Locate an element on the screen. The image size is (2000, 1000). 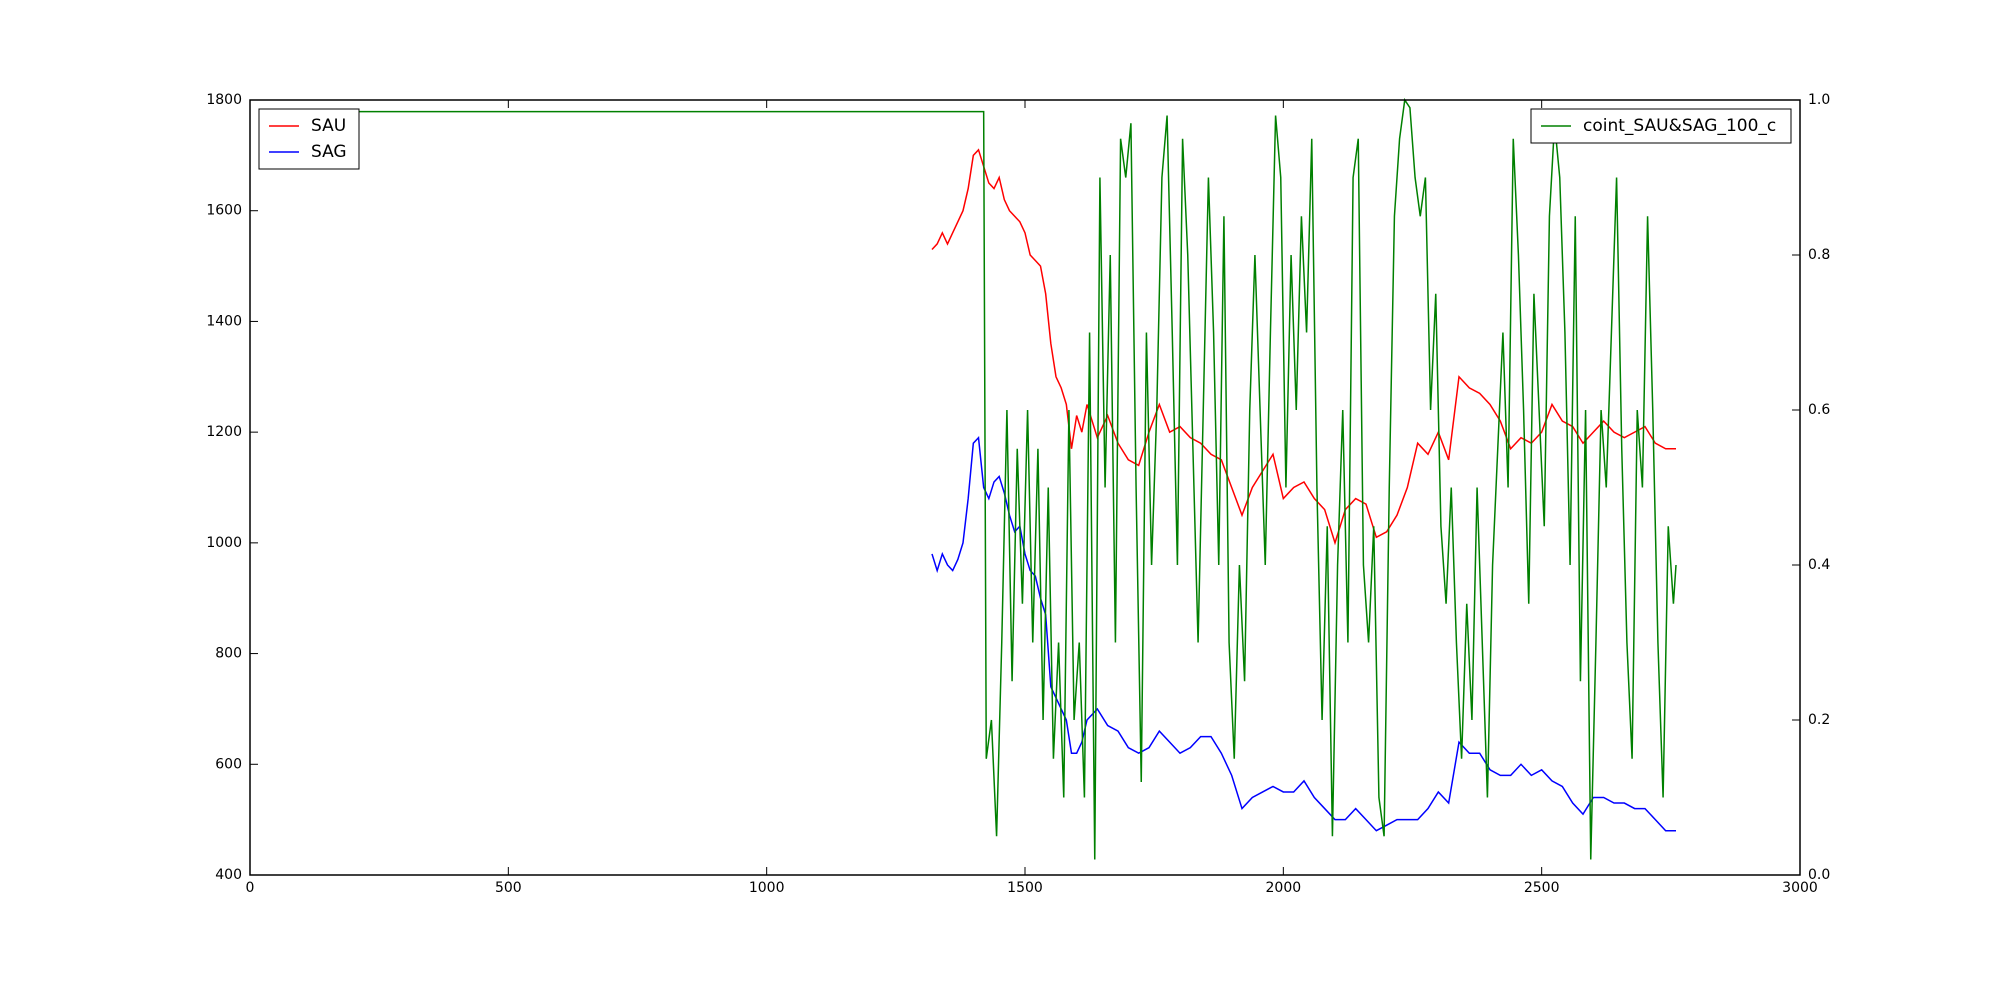
x-tick-label: 2500 is located at coordinates (1542, 888).